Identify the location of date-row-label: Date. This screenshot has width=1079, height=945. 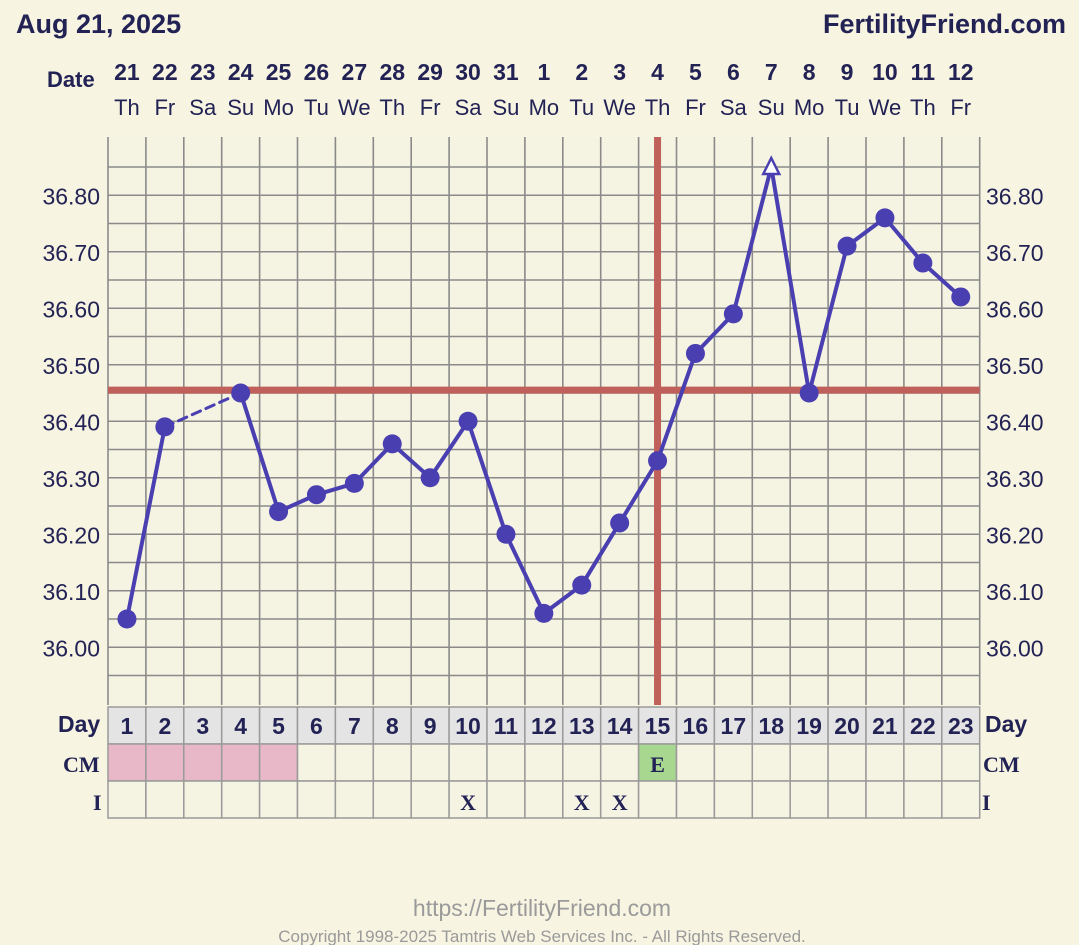
(71, 79).